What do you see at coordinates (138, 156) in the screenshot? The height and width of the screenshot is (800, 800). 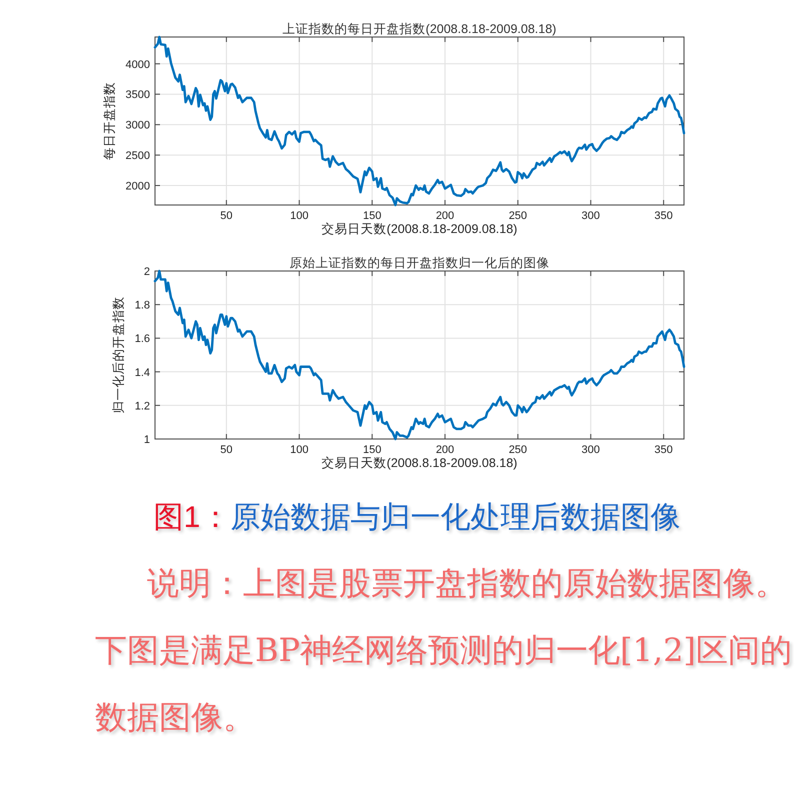 I see `y-tick-label: 2500` at bounding box center [138, 156].